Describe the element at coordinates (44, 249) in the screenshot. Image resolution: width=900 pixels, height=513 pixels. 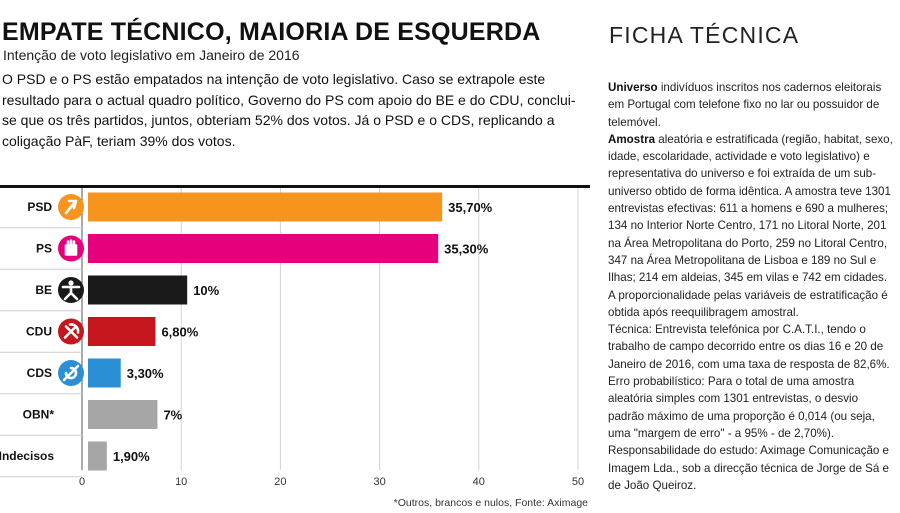
I see `category-label: PS` at that location.